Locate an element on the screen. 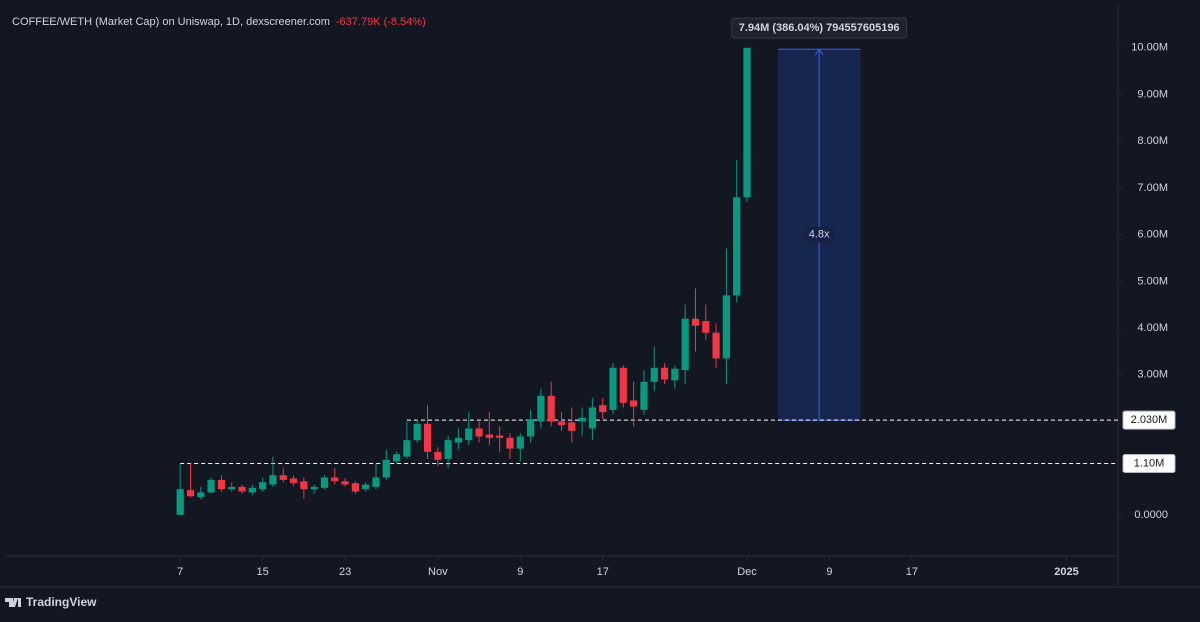  ratio-label: 4.8x is located at coordinates (819, 235).